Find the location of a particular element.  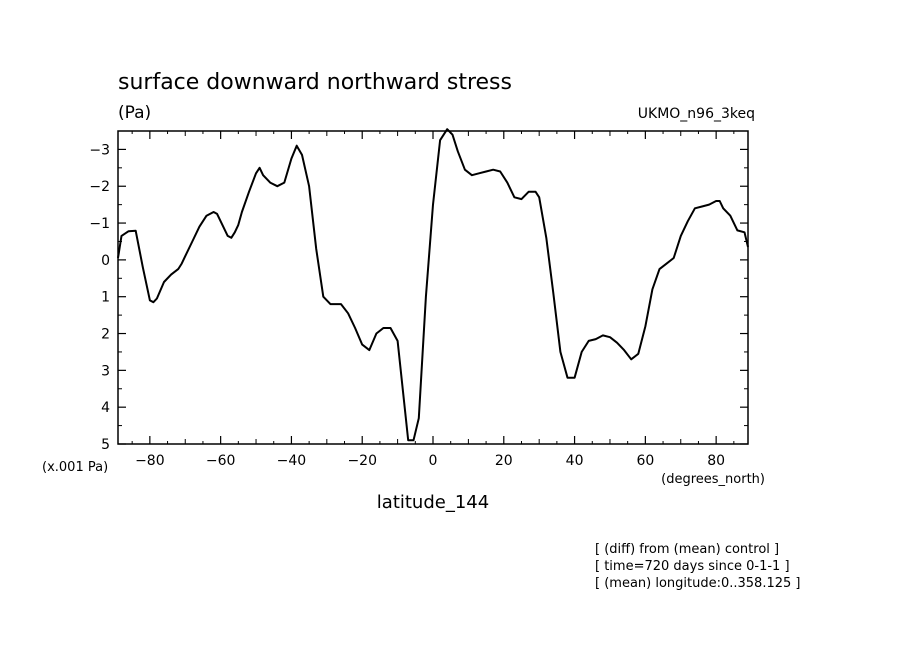

y-tick-label: 5 is located at coordinates (105, 445).